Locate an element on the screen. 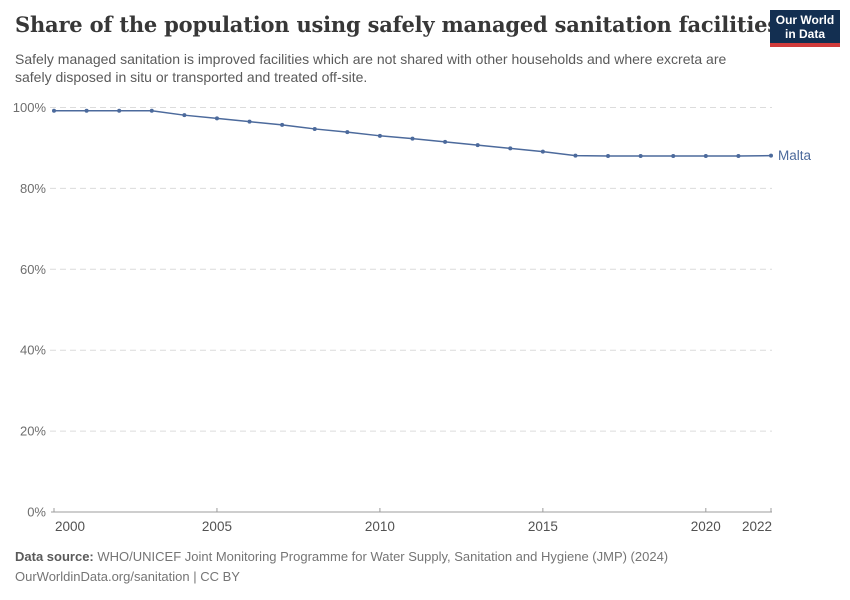 The width and height of the screenshot is (850, 600). owid-logo: Our World in Data is located at coordinates (805, 28).